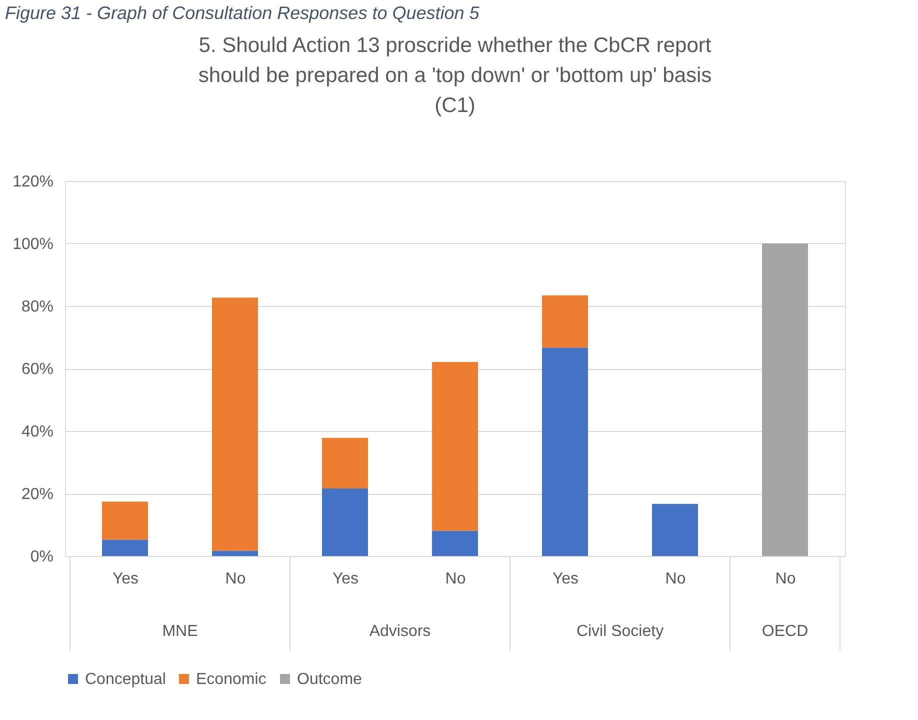  What do you see at coordinates (231, 679) in the screenshot?
I see `legend-label: Economic` at bounding box center [231, 679].